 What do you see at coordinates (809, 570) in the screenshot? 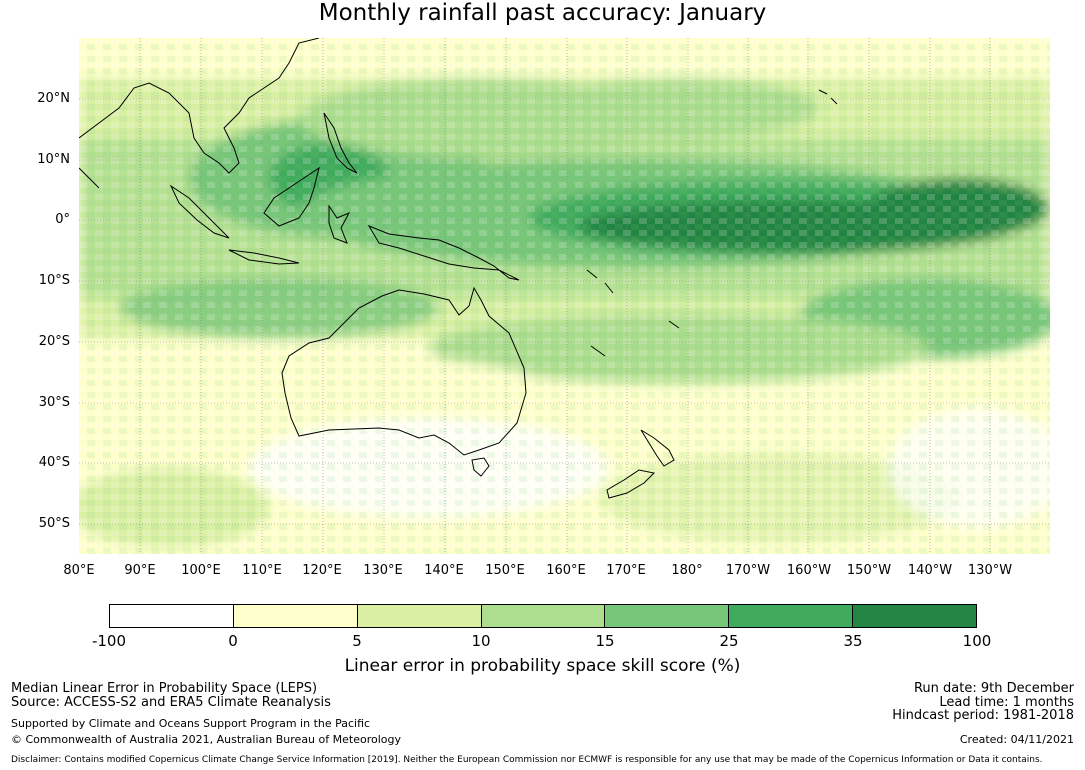
I see `lon-label: 160°W` at bounding box center [809, 570].